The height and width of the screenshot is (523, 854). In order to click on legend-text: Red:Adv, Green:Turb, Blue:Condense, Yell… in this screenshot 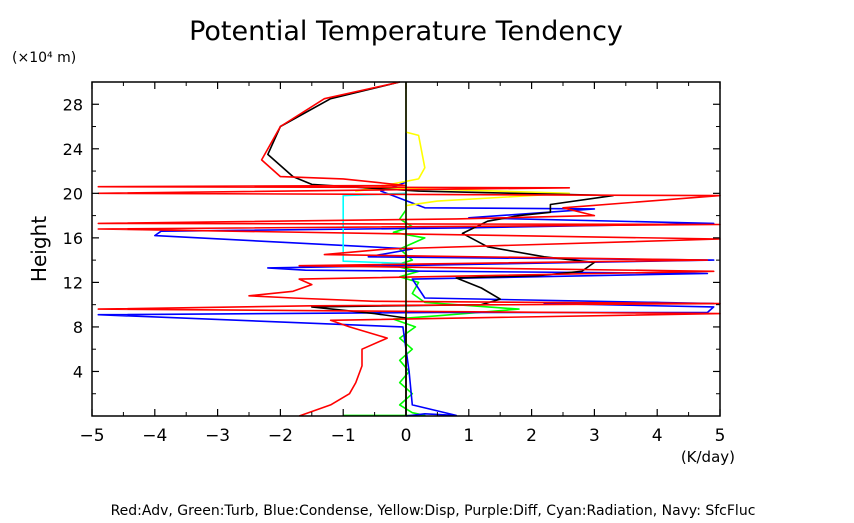, I will do `click(433, 511)`.